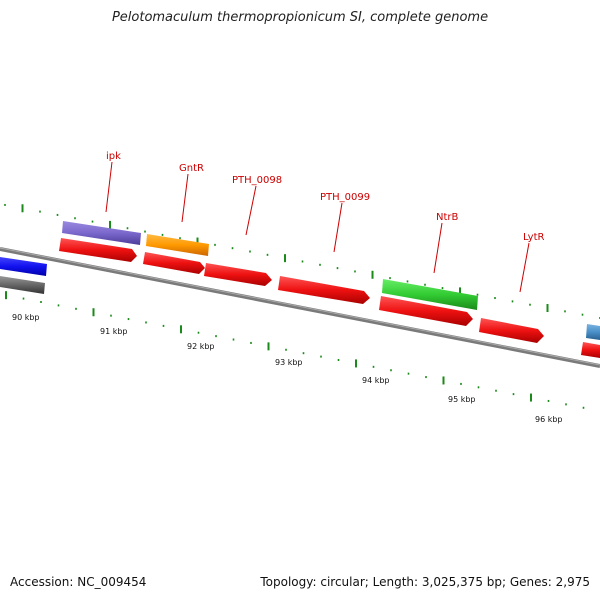 This screenshot has height=600, width=600. Describe the element at coordinates (201, 346) in the screenshot. I see `tick-label-92kbp: 92 kbp` at that location.